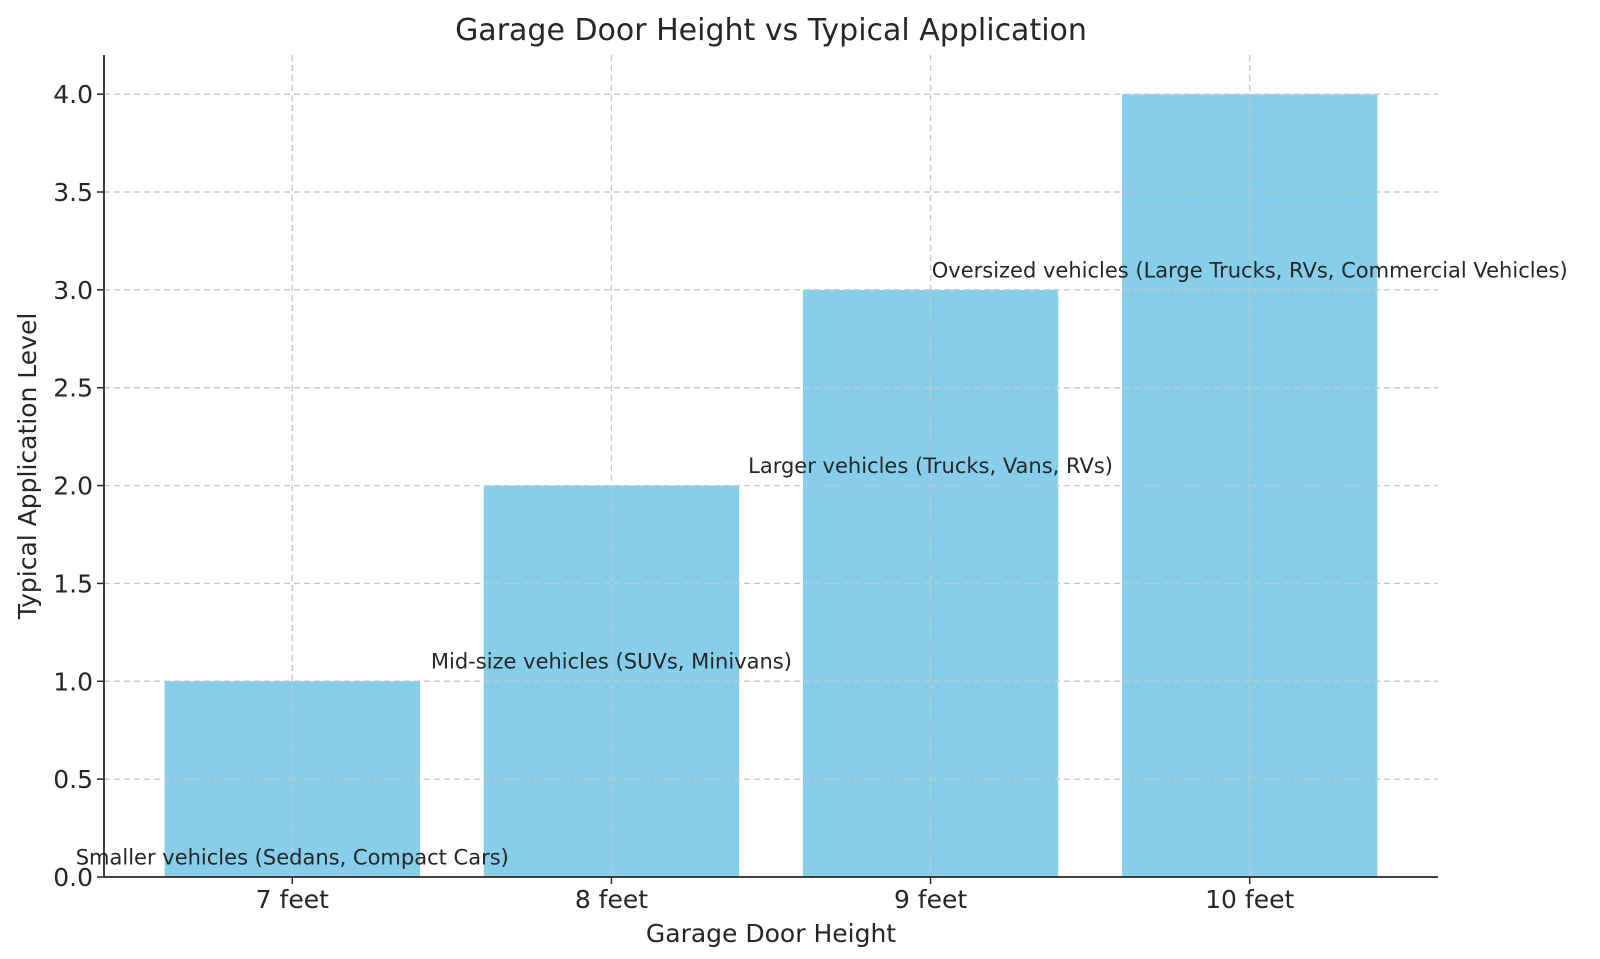 This screenshot has height=959, width=1600. What do you see at coordinates (73, 877) in the screenshot?
I see `y-tick-label: 0.0` at bounding box center [73, 877].